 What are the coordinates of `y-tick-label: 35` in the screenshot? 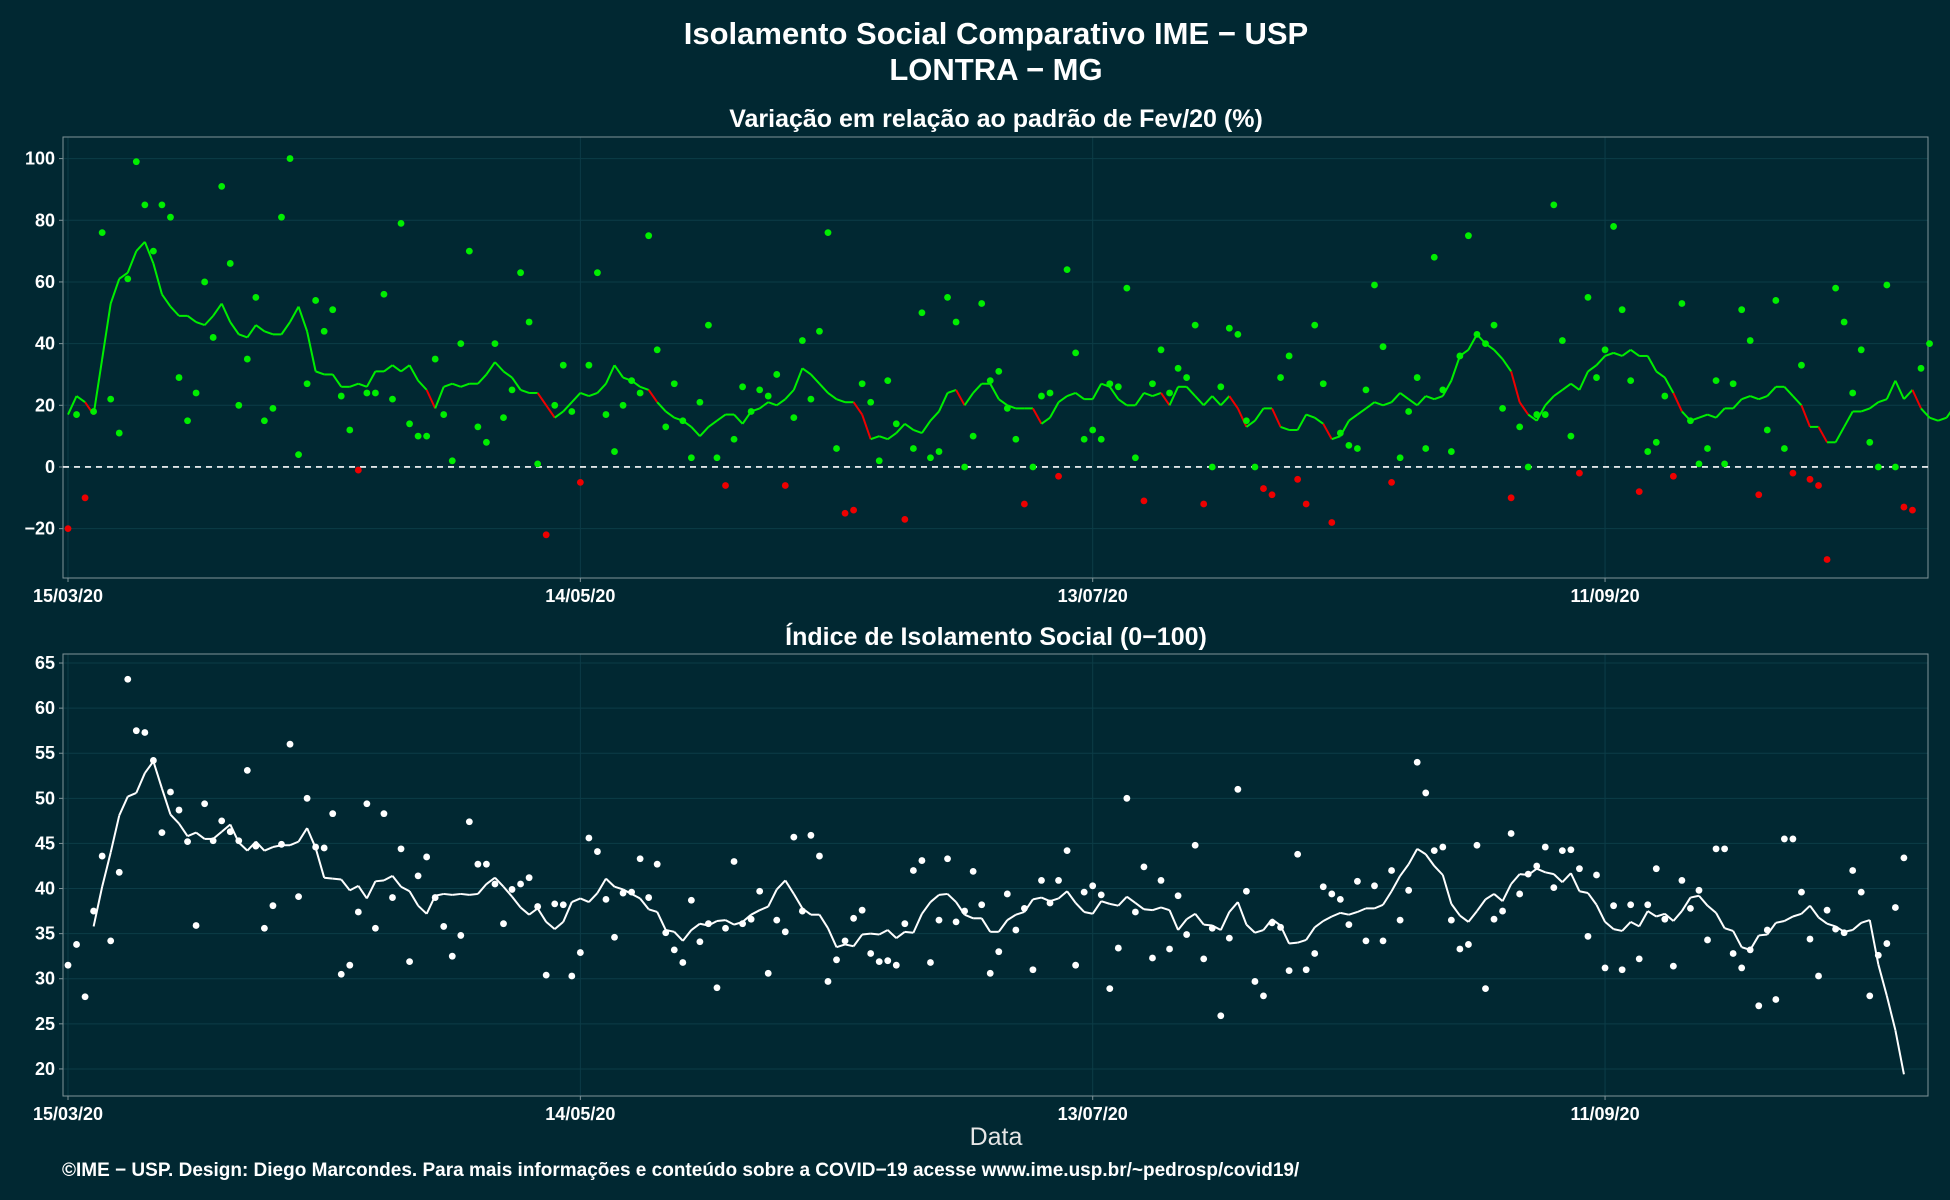 It's located at (45, 934).